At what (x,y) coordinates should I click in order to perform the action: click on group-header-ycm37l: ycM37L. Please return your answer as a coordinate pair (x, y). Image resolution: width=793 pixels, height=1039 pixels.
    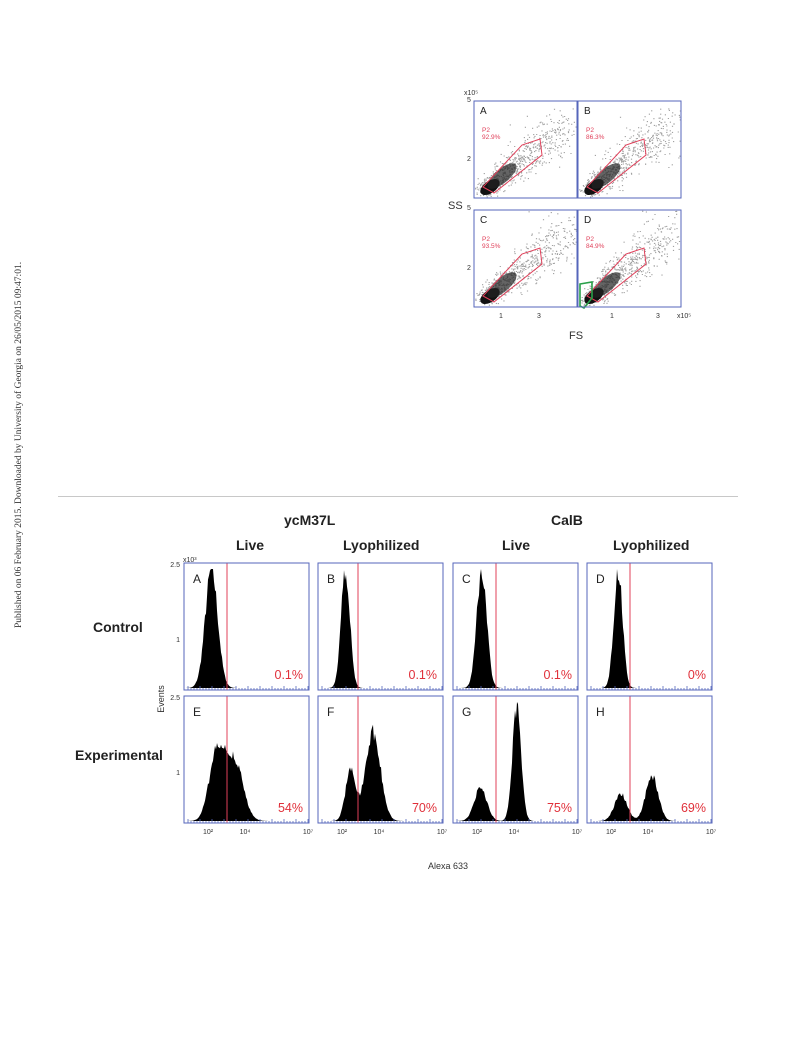
    Looking at the image, I should click on (310, 520).